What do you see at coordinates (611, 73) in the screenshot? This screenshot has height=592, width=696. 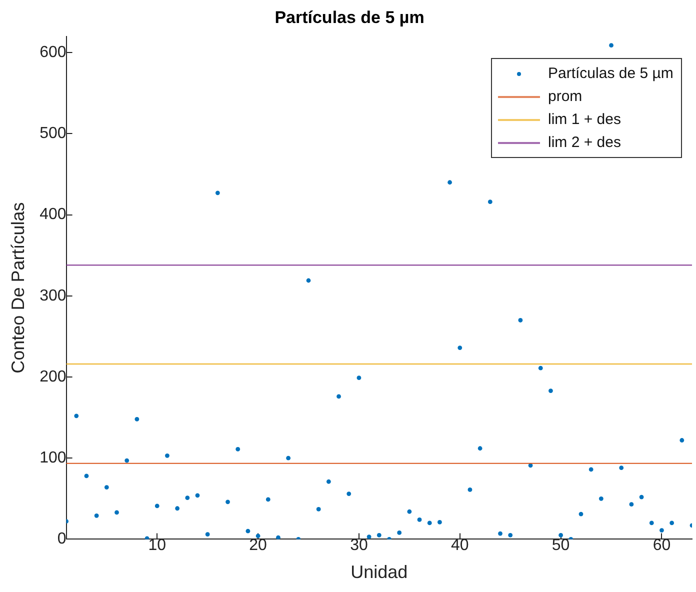 I see `legend-label: Partículas de 5 µm` at bounding box center [611, 73].